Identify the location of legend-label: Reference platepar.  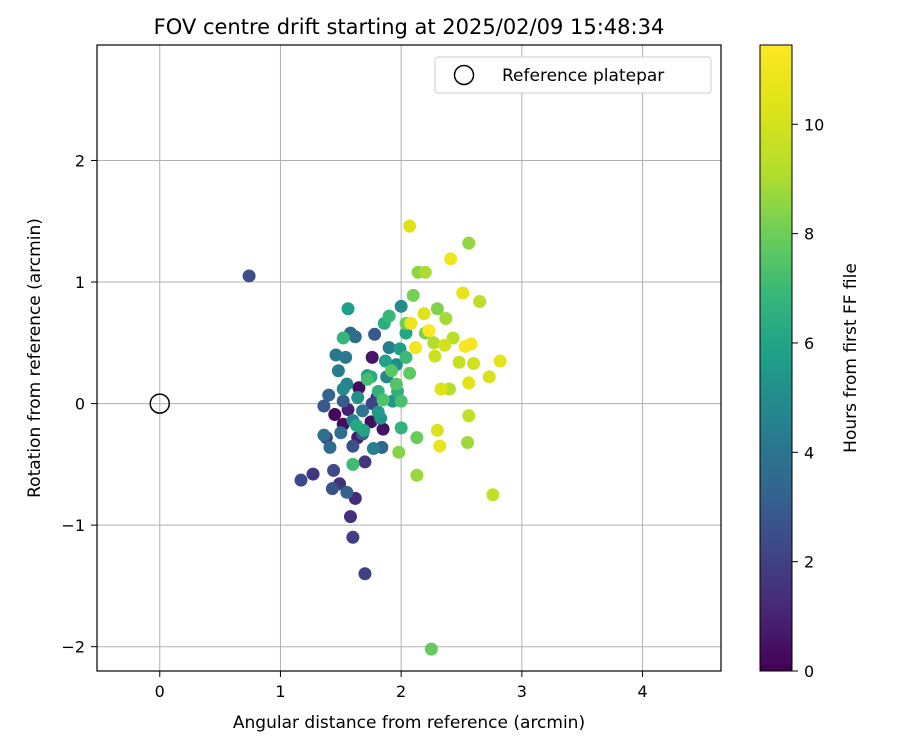
(583, 76).